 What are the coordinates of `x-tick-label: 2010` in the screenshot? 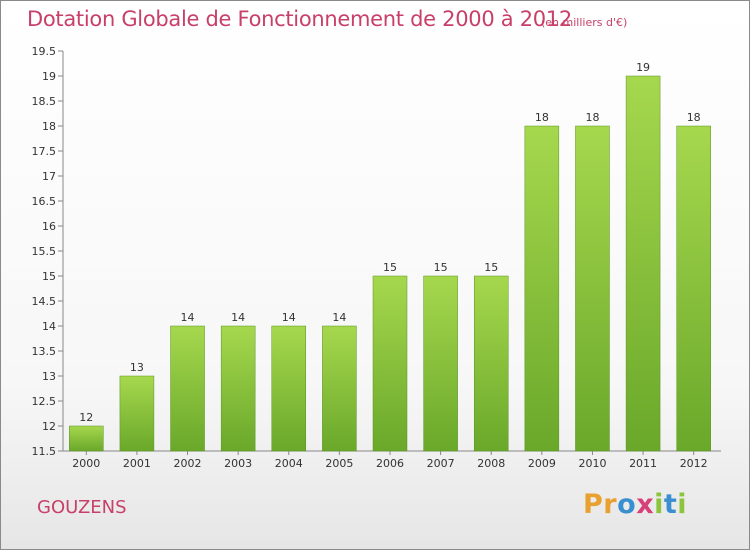 It's located at (592, 463).